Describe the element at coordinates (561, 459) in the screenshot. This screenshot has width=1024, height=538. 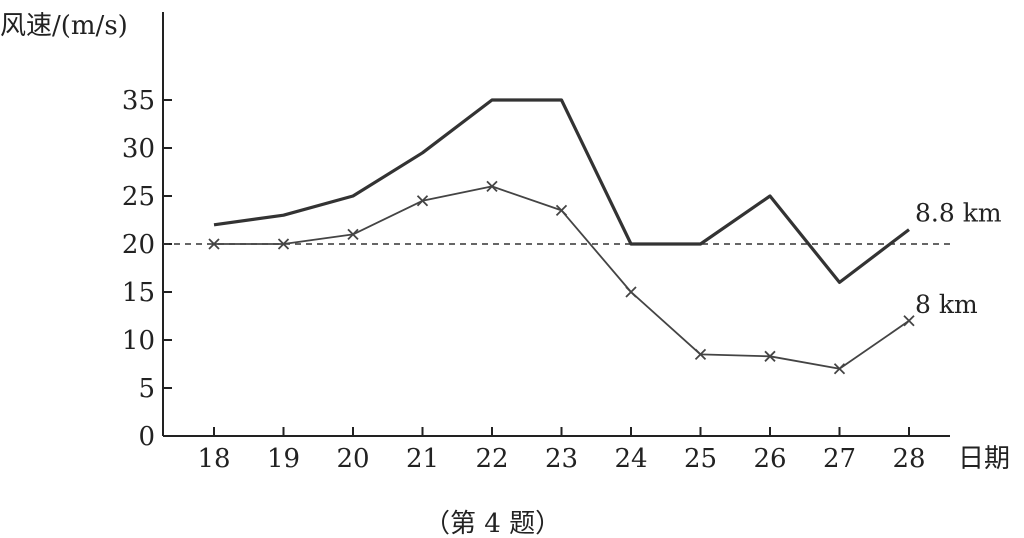
I see `x-tick-label: 23` at that location.